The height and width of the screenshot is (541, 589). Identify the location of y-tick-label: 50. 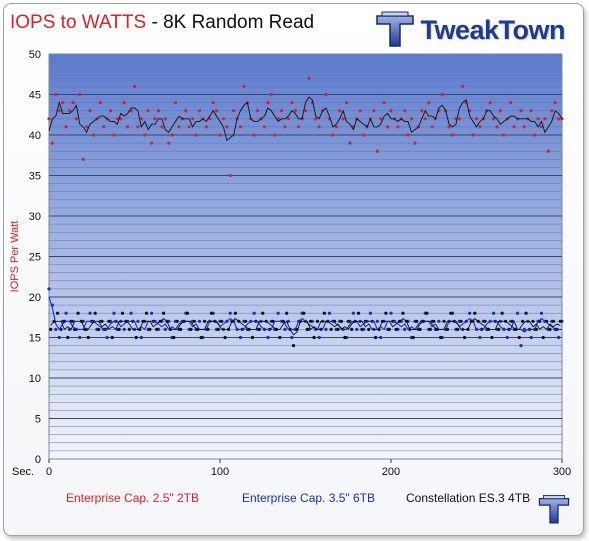
(35, 55).